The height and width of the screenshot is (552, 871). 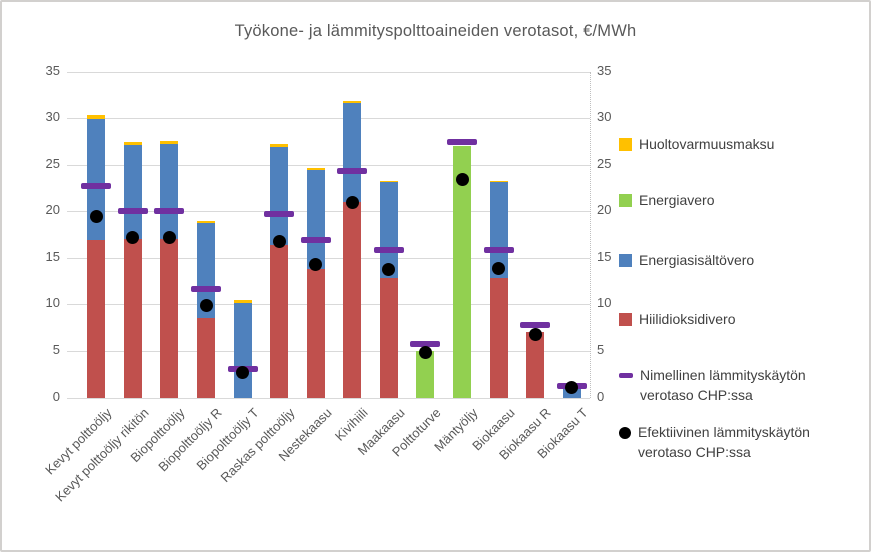 What do you see at coordinates (56, 349) in the screenshot?
I see `y-axis-label-left: 5` at bounding box center [56, 349].